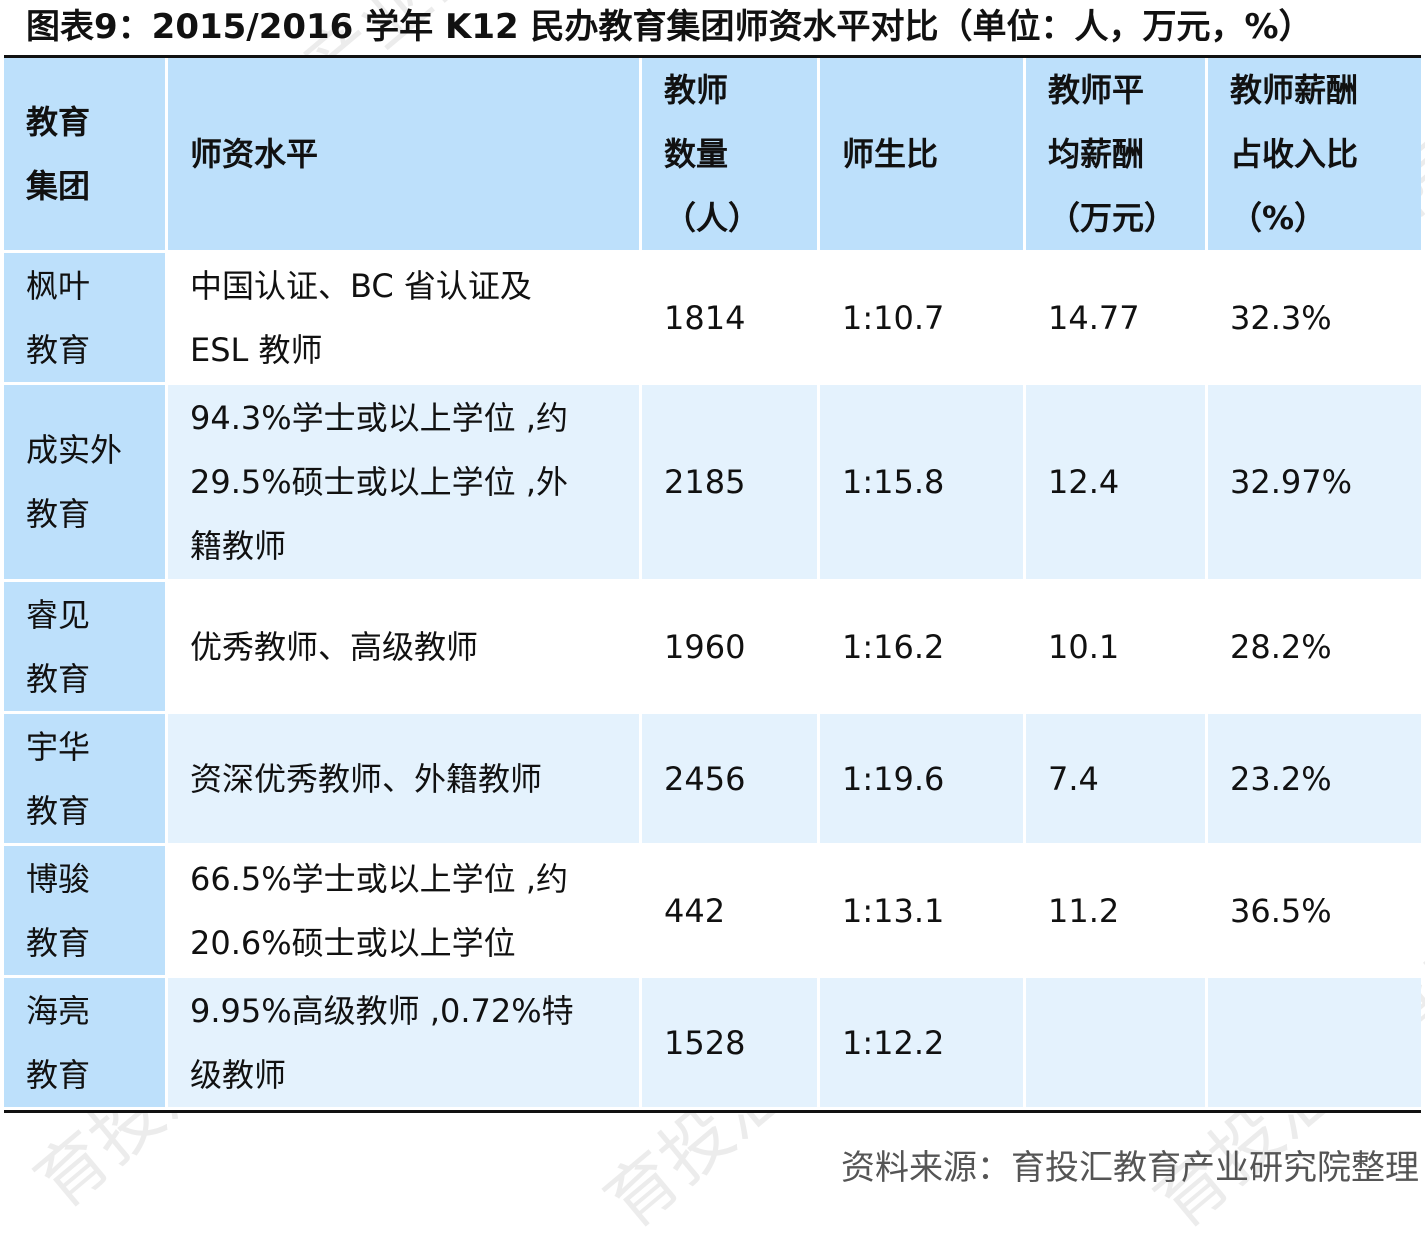 Image resolution: width=1425 pixels, height=1247 pixels. What do you see at coordinates (1117, 648) in the screenshot?
I see `salary-cell: 10.1` at bounding box center [1117, 648].